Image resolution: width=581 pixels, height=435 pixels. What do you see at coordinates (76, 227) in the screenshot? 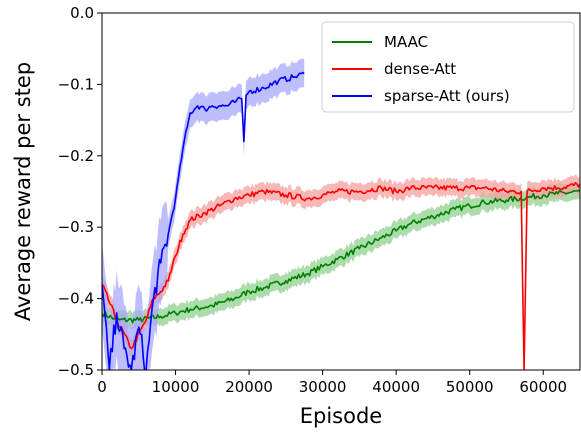
I see `y-tick-label: −0.3` at bounding box center [76, 227].